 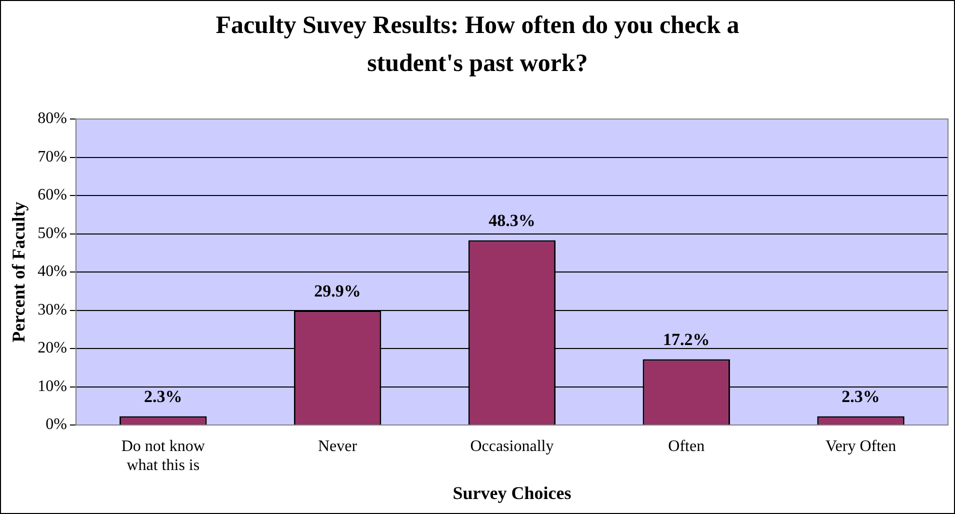 I want to click on x-tick-label: Very Often, so click(x=860, y=446).